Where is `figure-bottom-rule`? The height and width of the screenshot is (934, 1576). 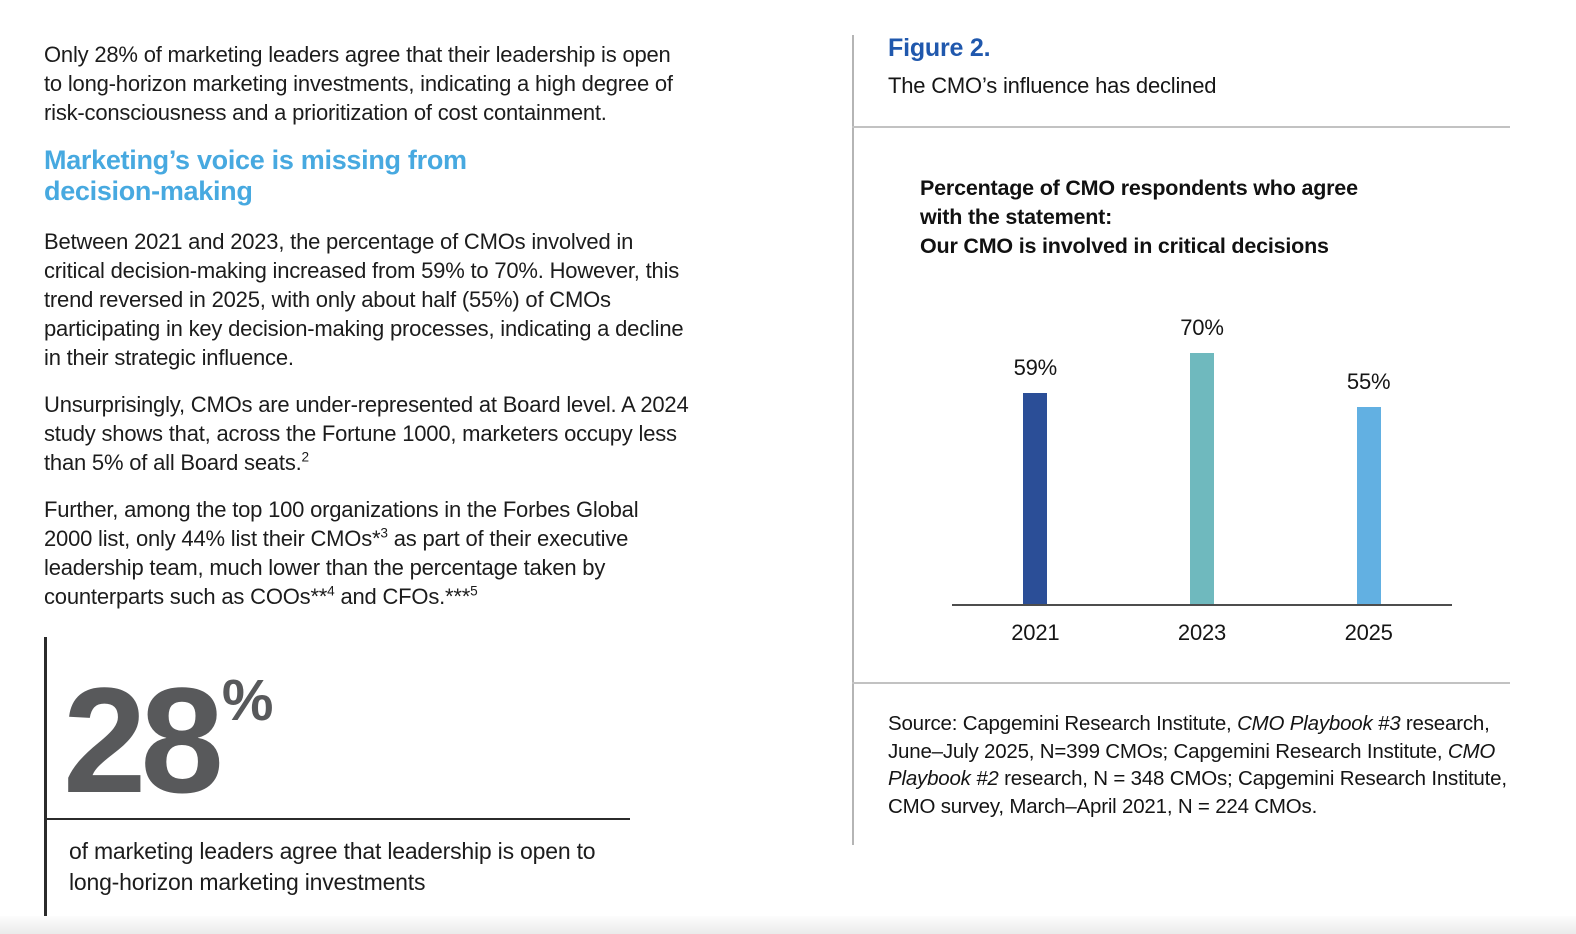
figure-bottom-rule is located at coordinates (1181, 683).